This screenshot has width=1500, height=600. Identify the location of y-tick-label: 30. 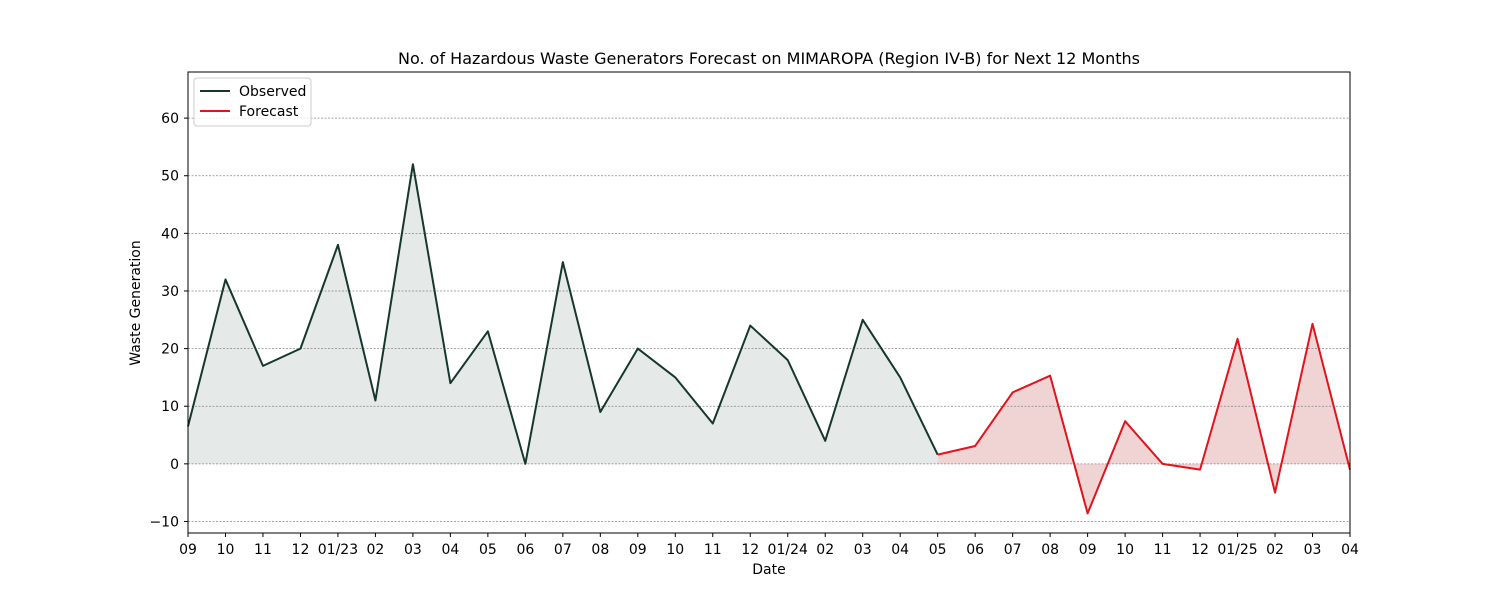
(170, 292).